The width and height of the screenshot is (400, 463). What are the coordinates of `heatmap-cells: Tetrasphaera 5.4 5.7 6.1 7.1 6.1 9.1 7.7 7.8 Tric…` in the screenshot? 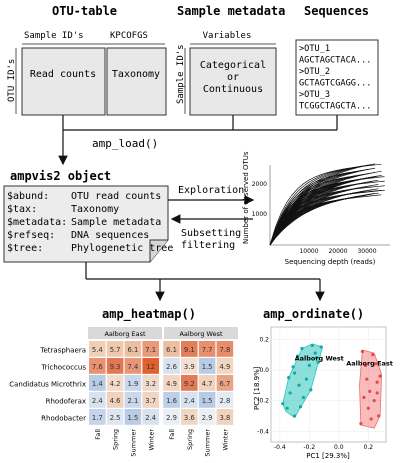 It's located at (121, 399).